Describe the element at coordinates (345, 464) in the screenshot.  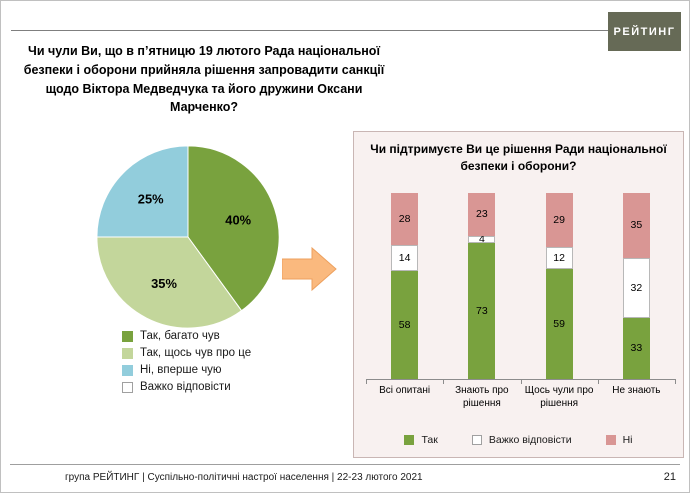
I see `footer-divider` at that location.